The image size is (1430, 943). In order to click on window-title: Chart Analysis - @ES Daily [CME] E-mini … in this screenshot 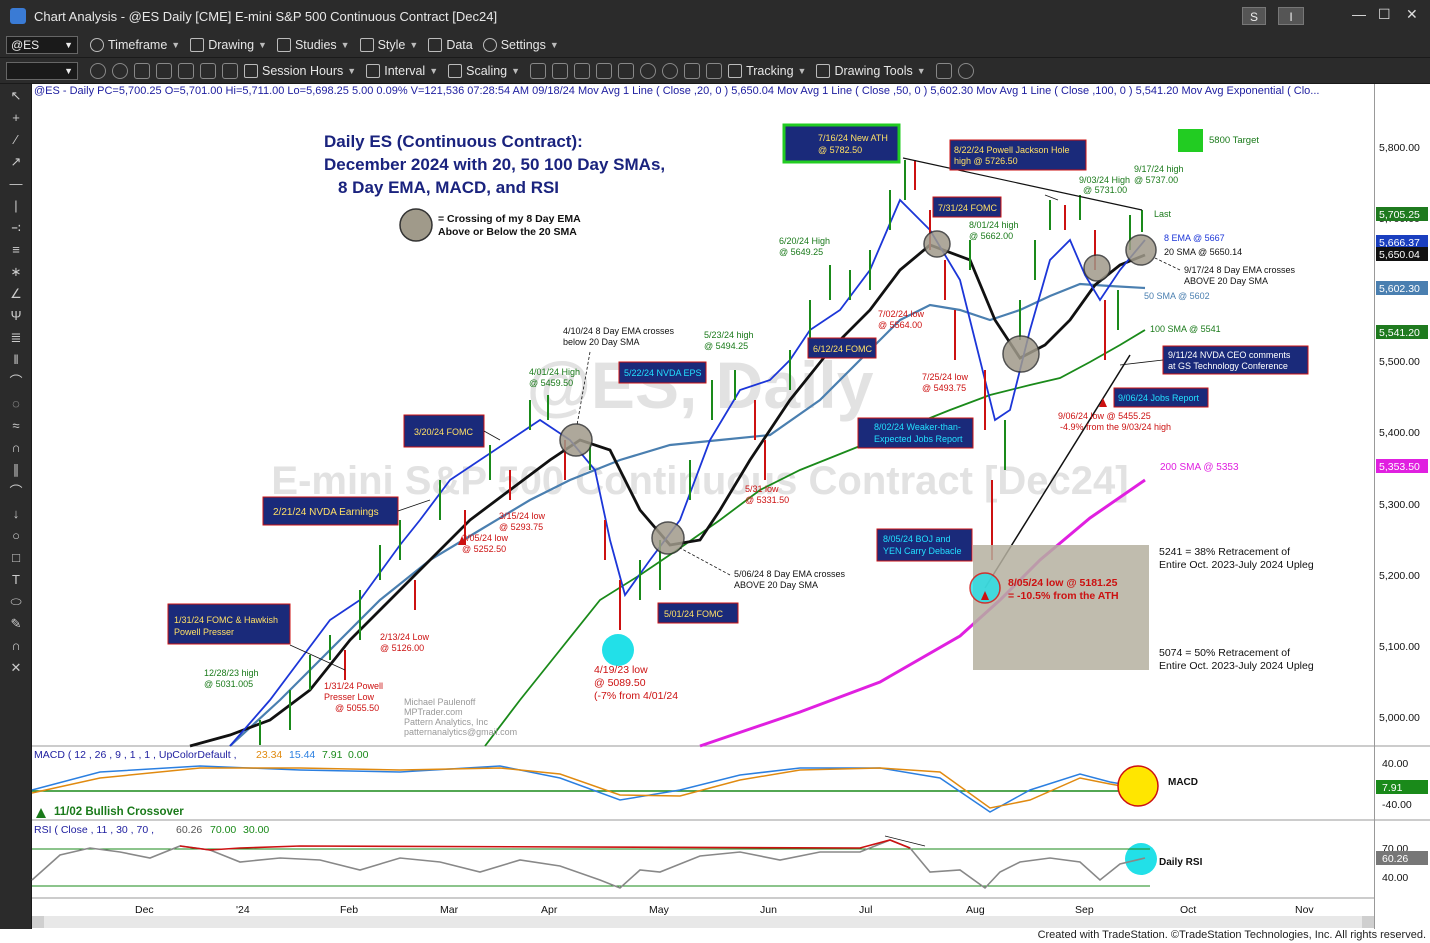, I will do `click(266, 16)`.